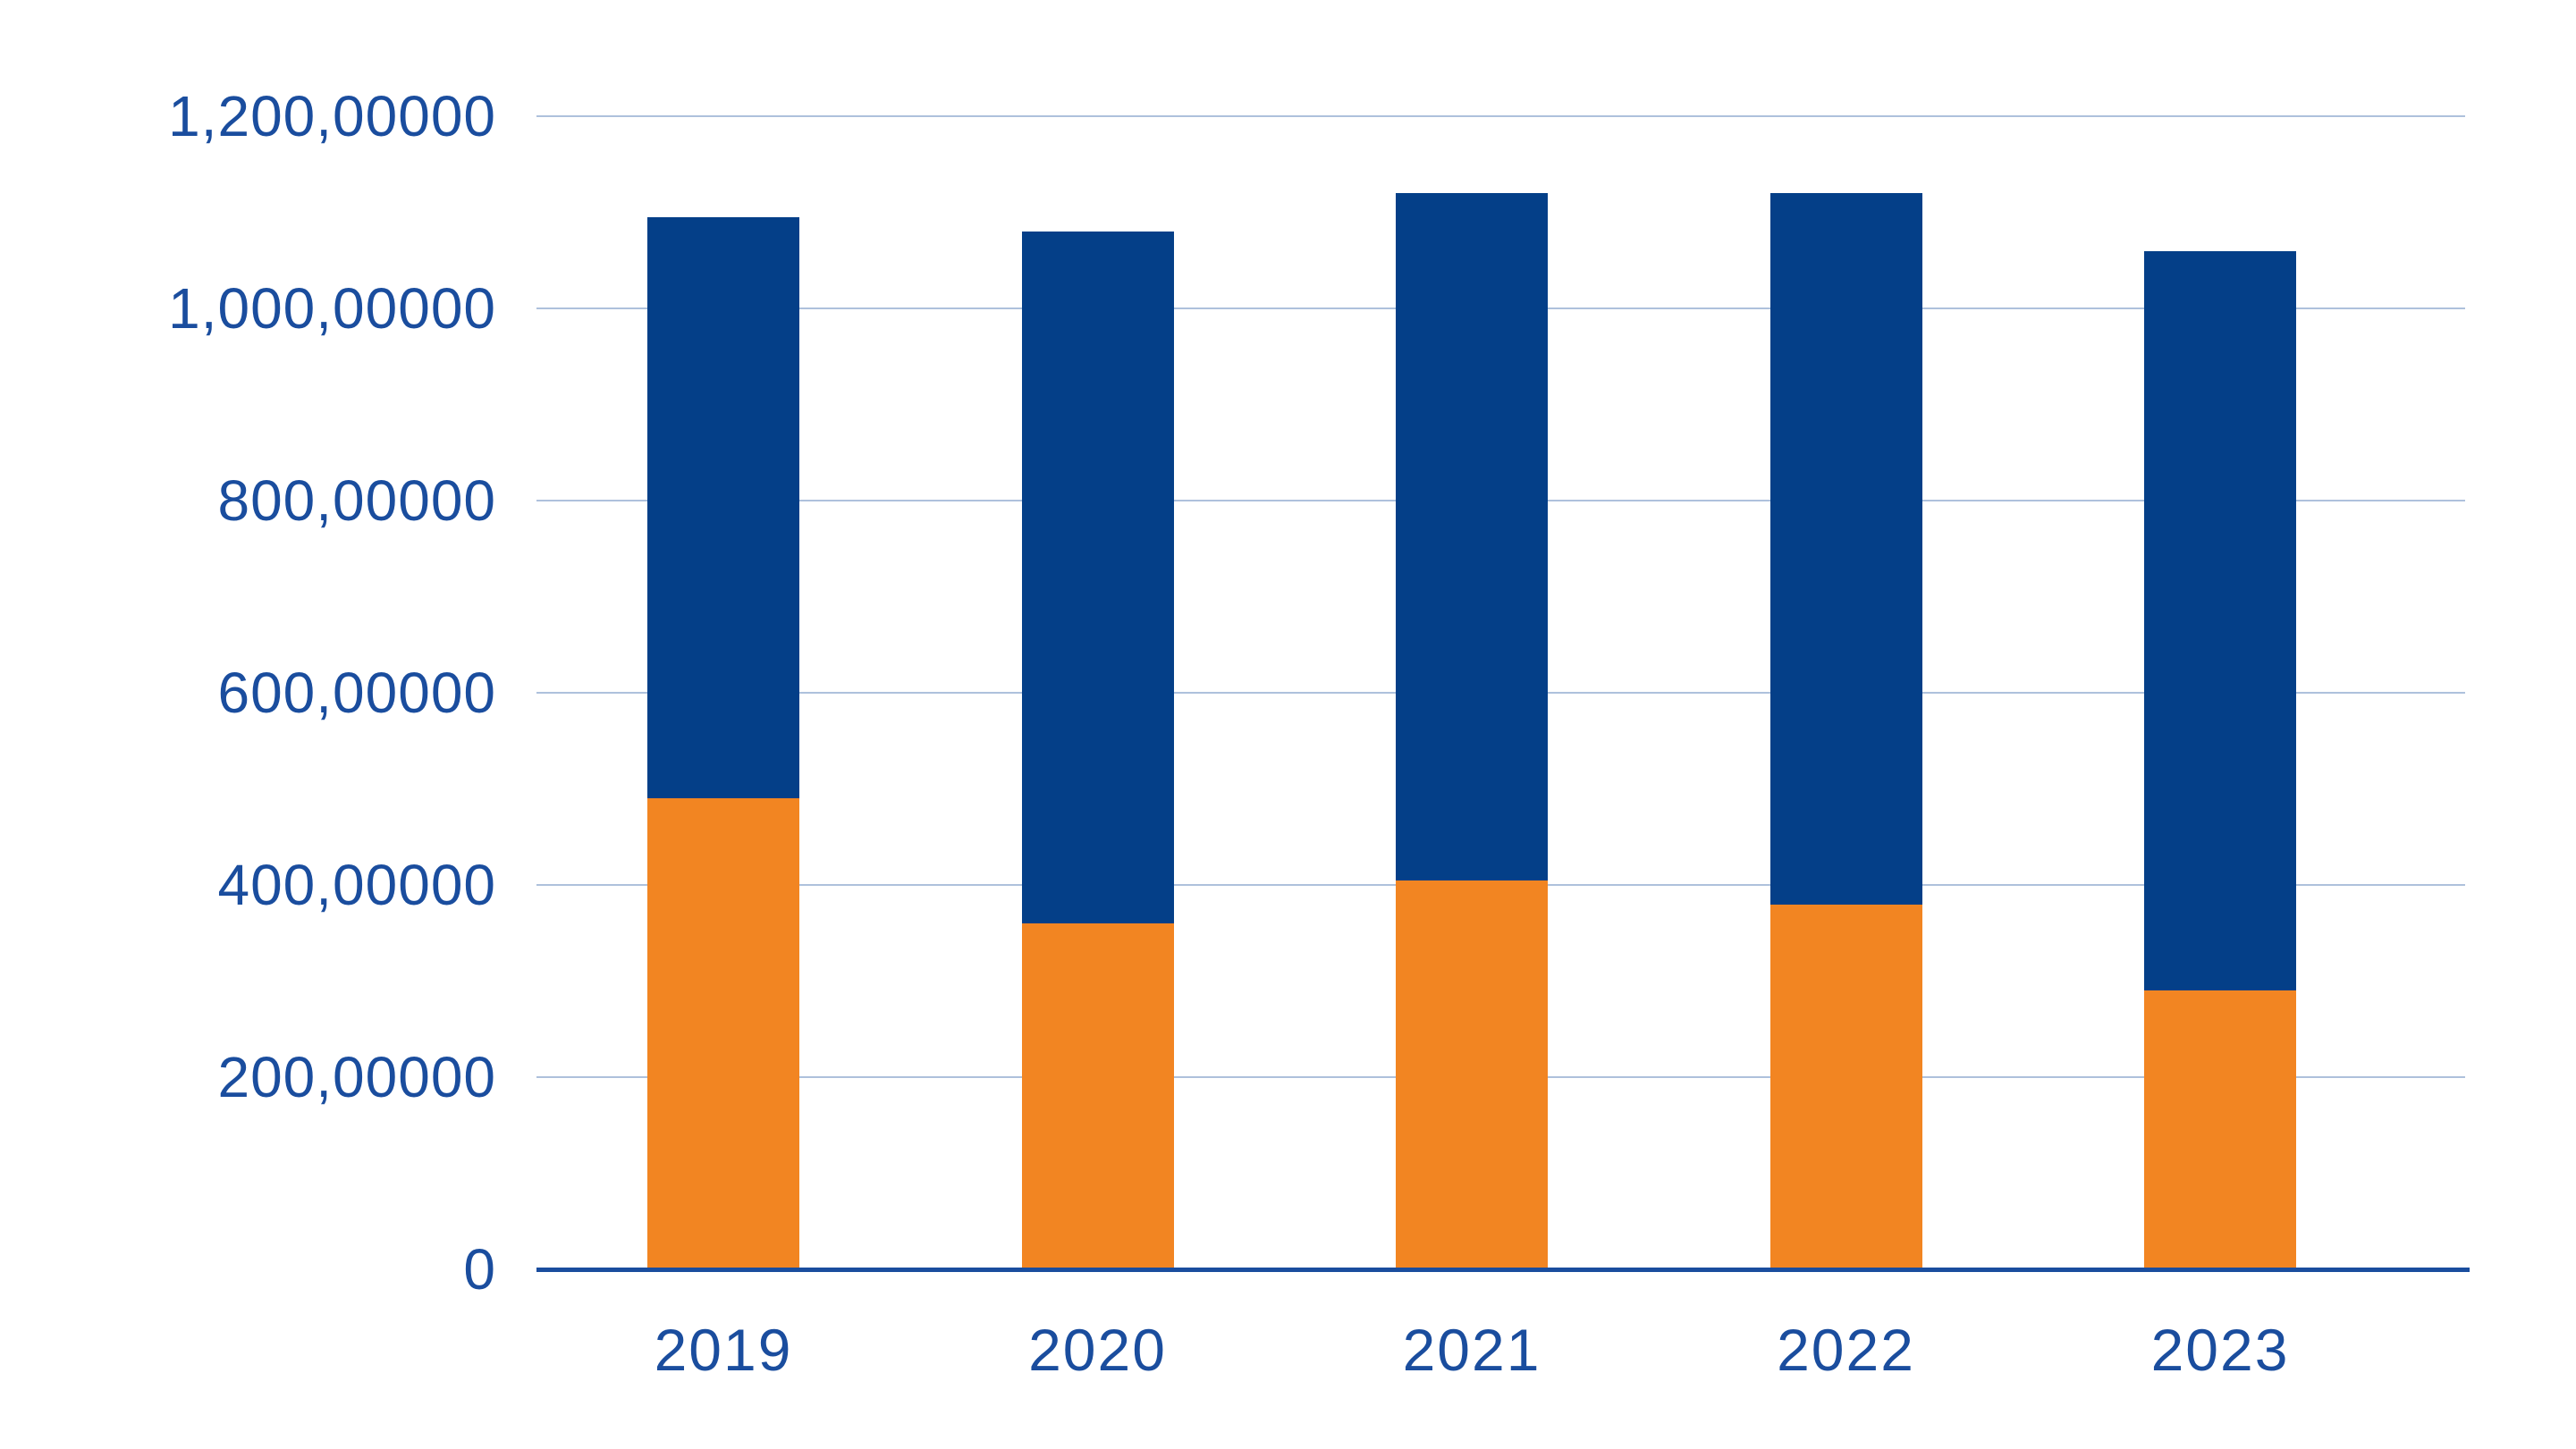  What do you see at coordinates (1472, 536) in the screenshot?
I see `bar-segment-2021-series-2-top` at bounding box center [1472, 536].